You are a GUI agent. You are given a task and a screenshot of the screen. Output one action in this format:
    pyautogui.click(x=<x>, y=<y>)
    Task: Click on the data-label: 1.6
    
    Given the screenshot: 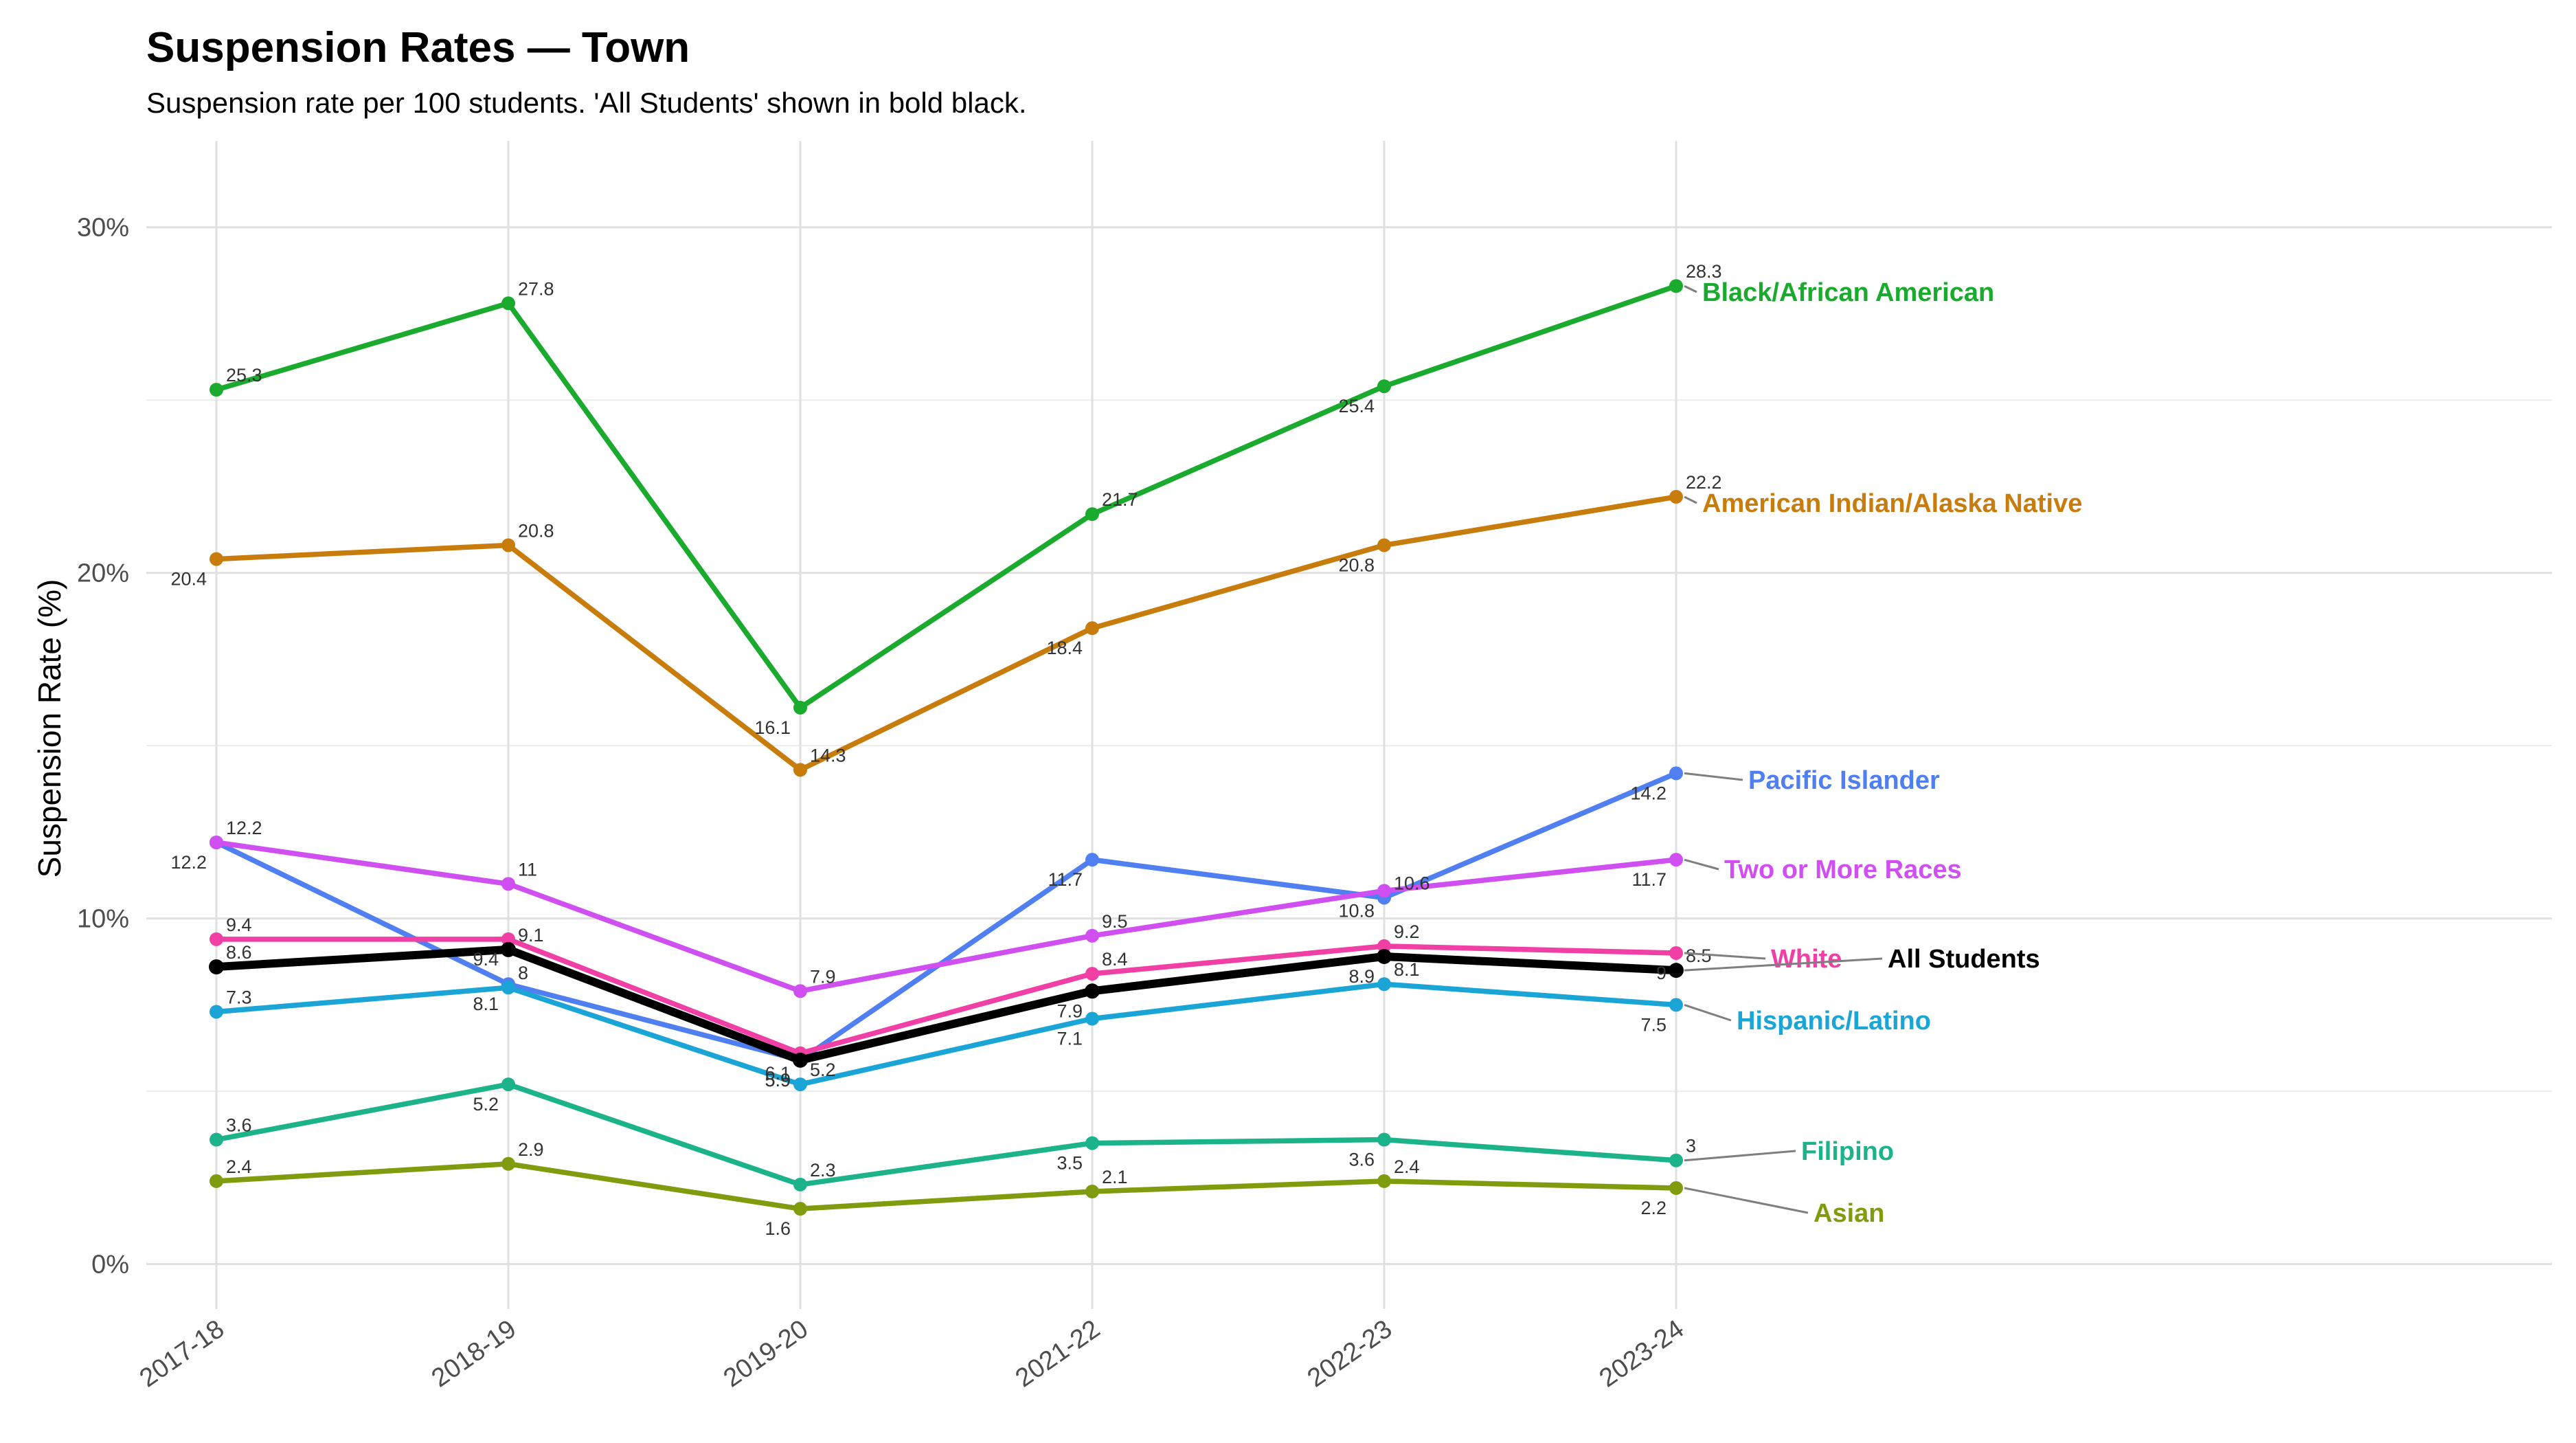 What is the action you would take?
    pyautogui.click(x=778, y=1228)
    